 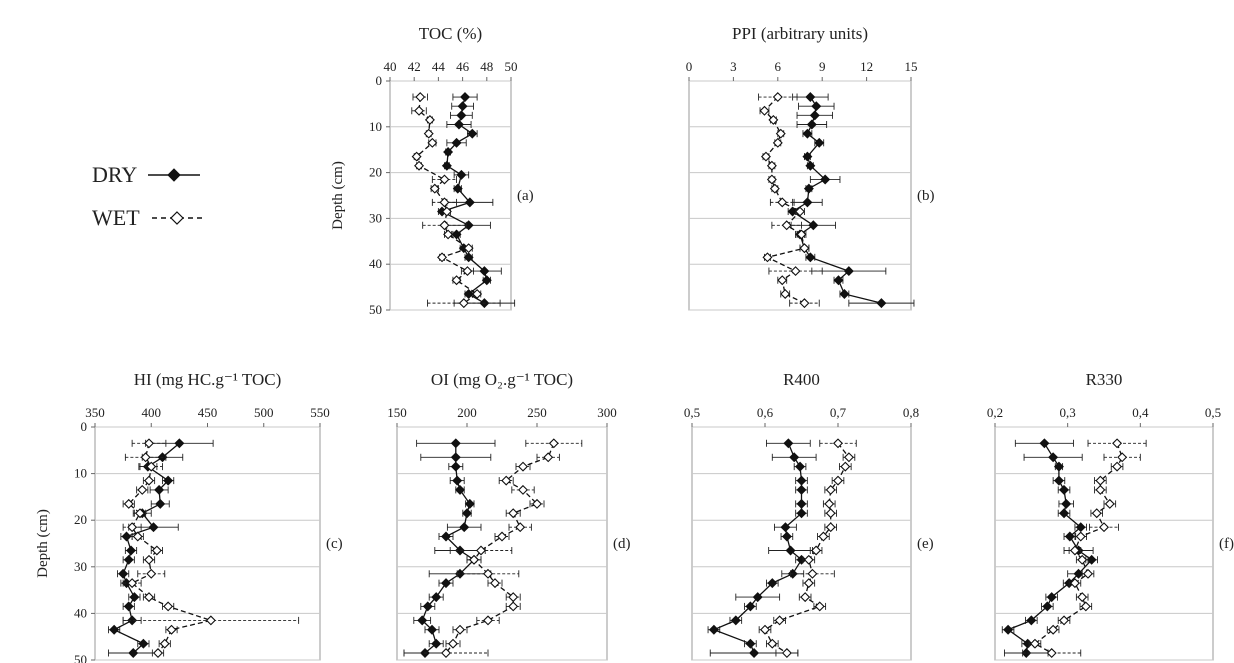 What do you see at coordinates (1084, 548) in the screenshot?
I see `series-wet` at bounding box center [1084, 548].